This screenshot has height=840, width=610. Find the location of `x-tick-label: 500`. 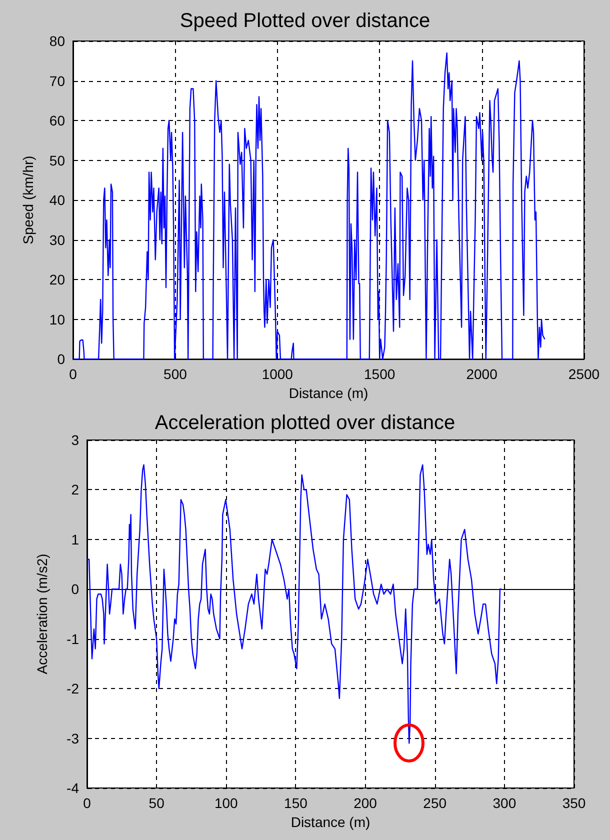

x-tick-label: 500 is located at coordinates (176, 374).